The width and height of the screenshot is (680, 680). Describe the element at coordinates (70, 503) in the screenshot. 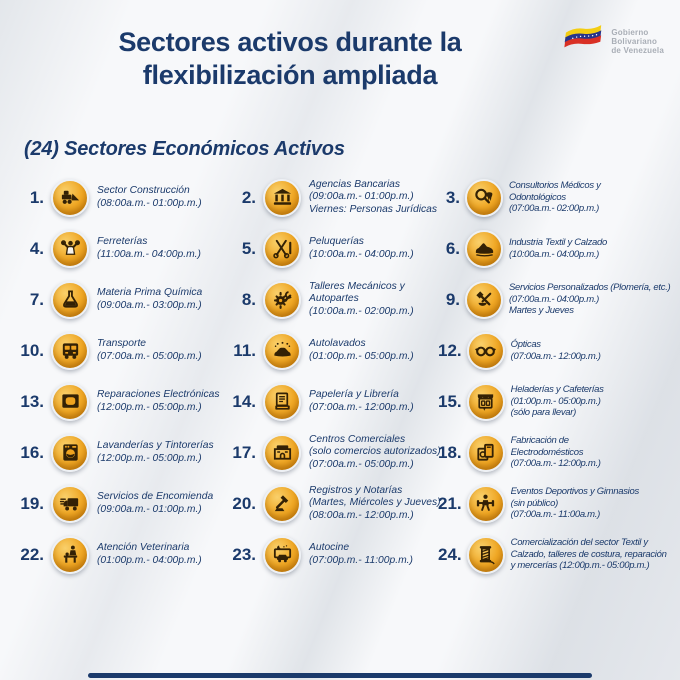

I see `delivery-truck-icon` at that location.